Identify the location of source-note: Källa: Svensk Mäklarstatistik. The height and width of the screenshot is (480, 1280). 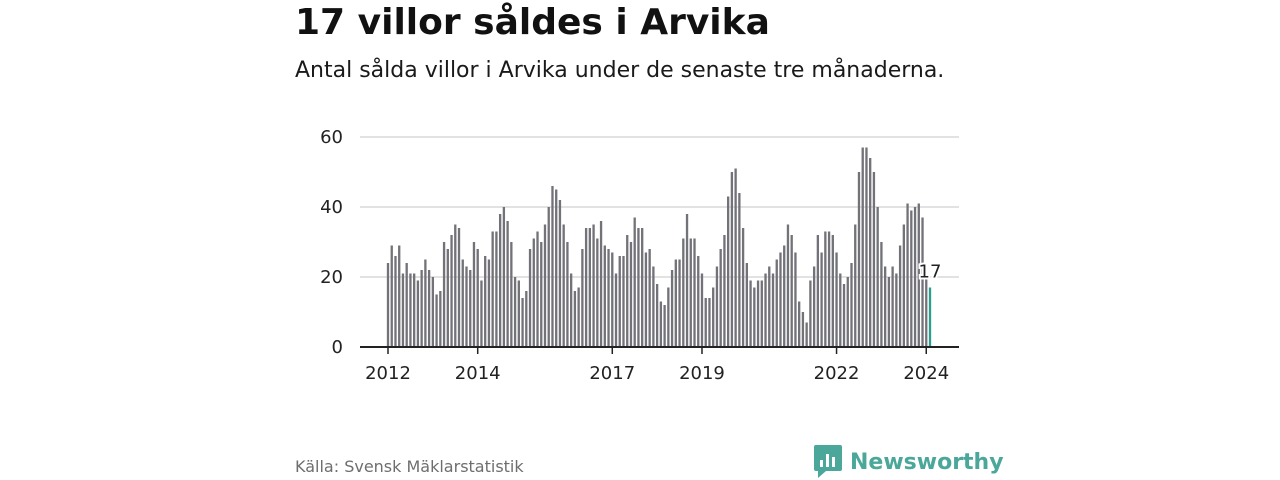
(409, 466).